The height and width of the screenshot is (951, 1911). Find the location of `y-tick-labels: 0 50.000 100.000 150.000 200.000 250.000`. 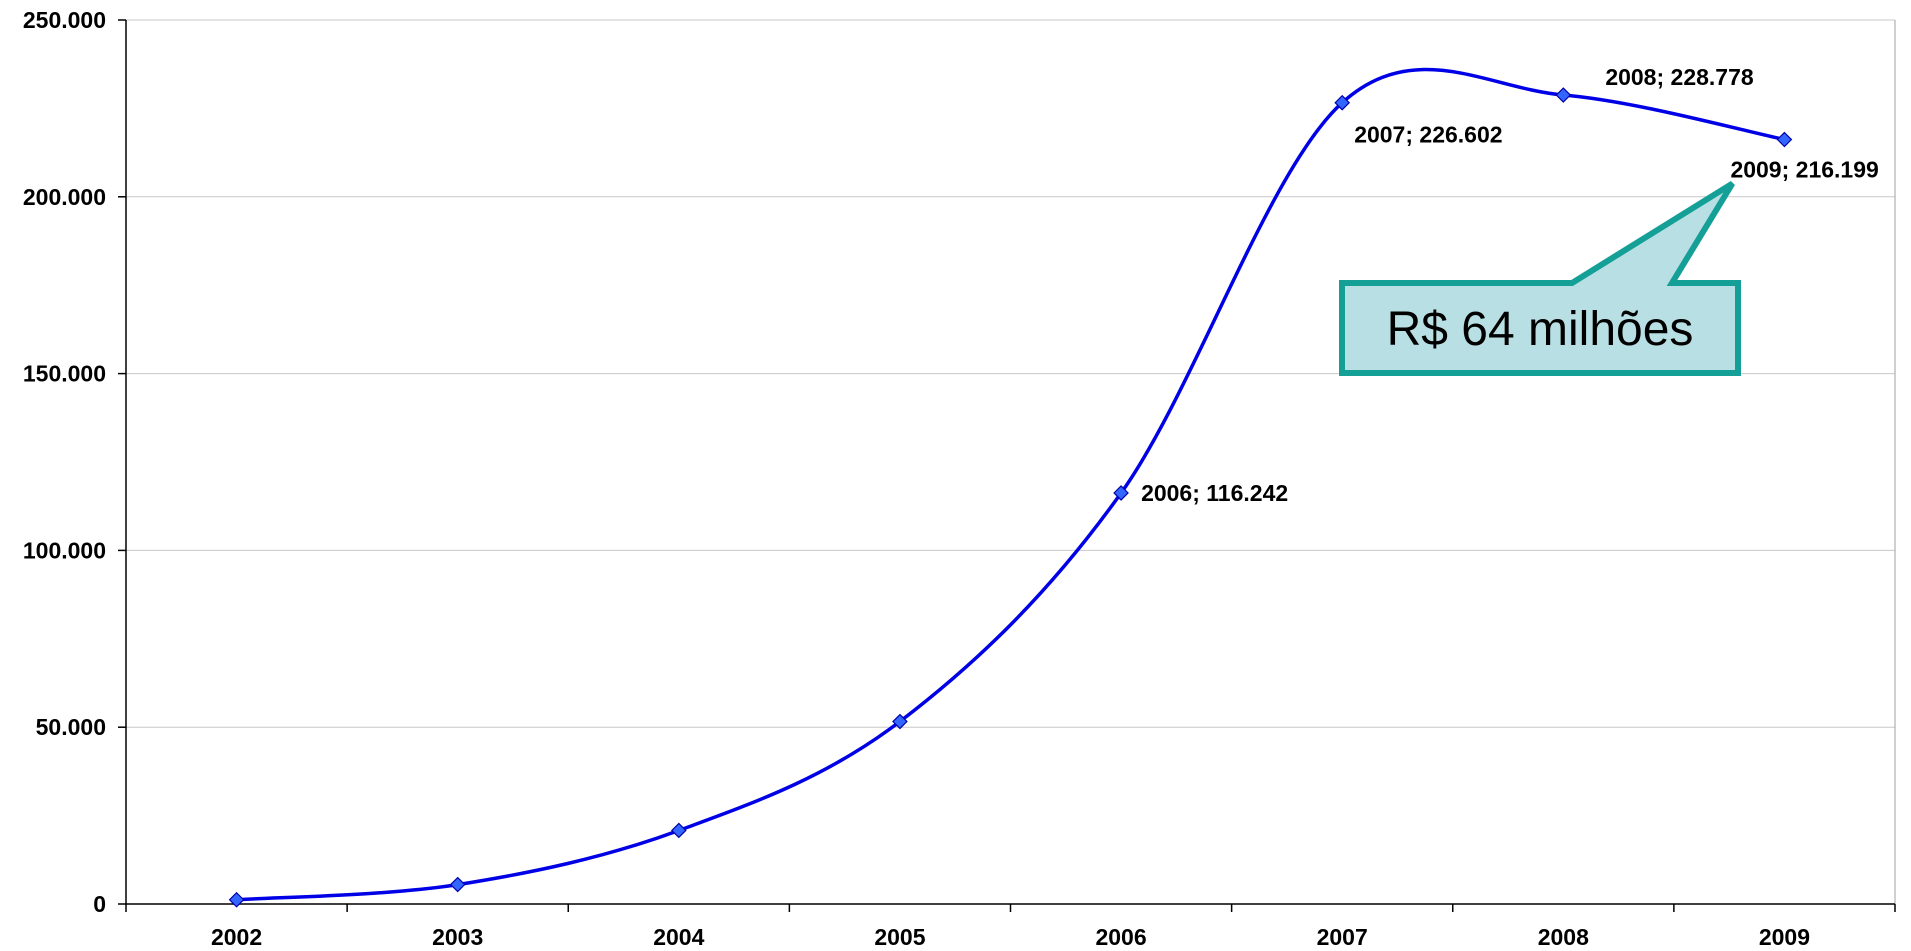

y-tick-labels: 0 50.000 100.000 150.000 200.000 250.000 is located at coordinates (64, 462).